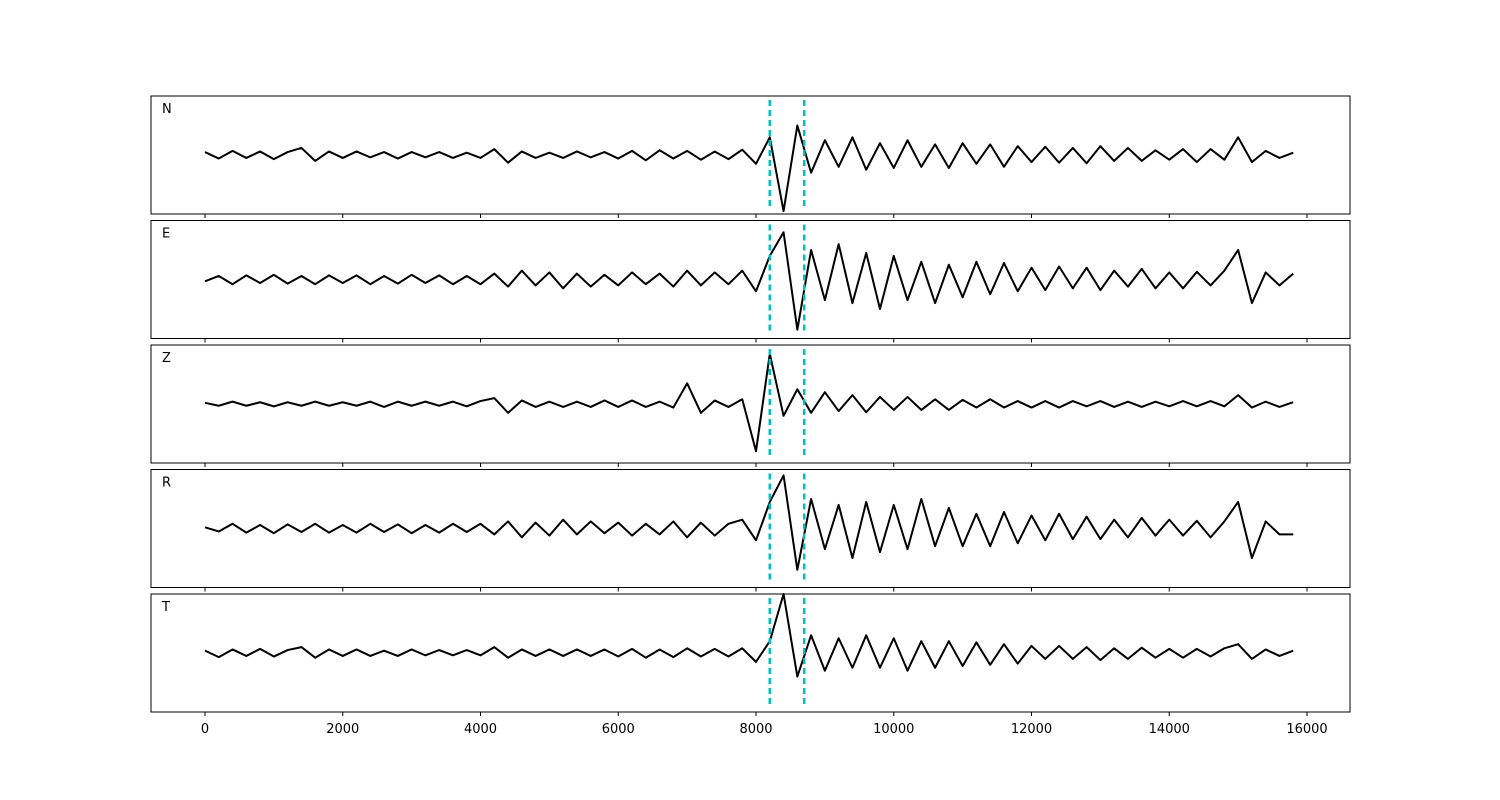  What do you see at coordinates (166, 483) in the screenshot?
I see `panel-label: R` at bounding box center [166, 483].